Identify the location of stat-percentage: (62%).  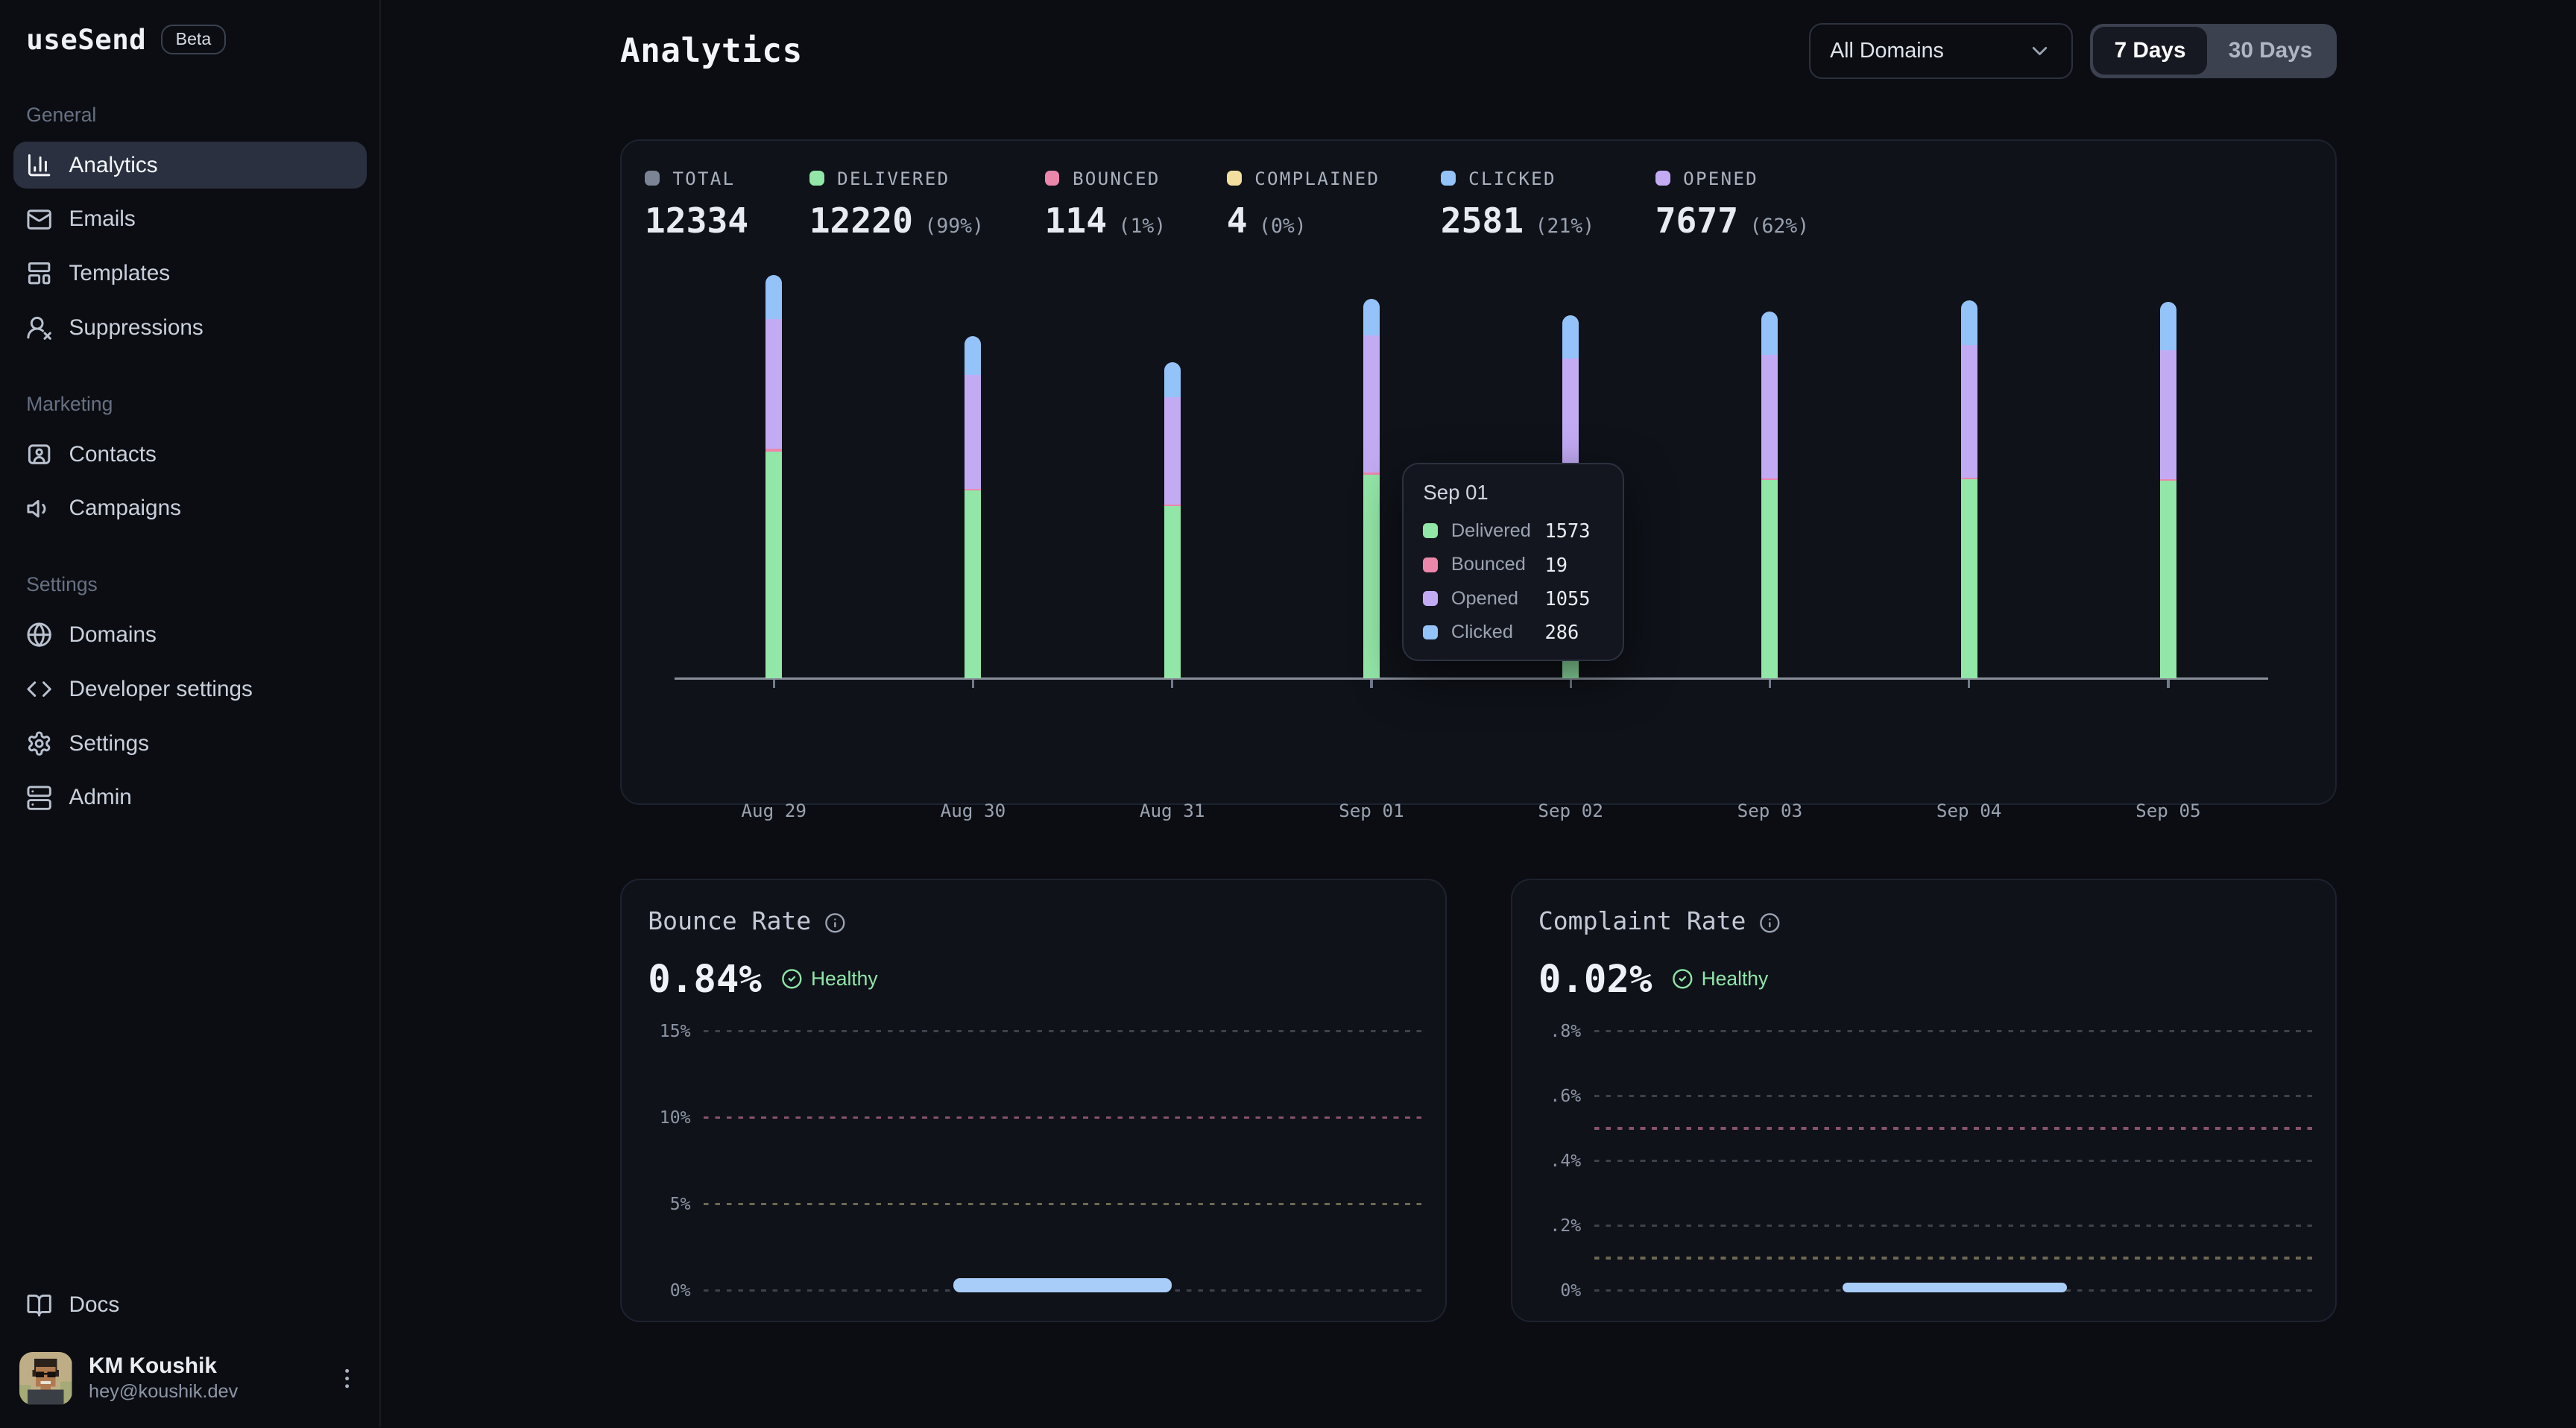
(1780, 226).